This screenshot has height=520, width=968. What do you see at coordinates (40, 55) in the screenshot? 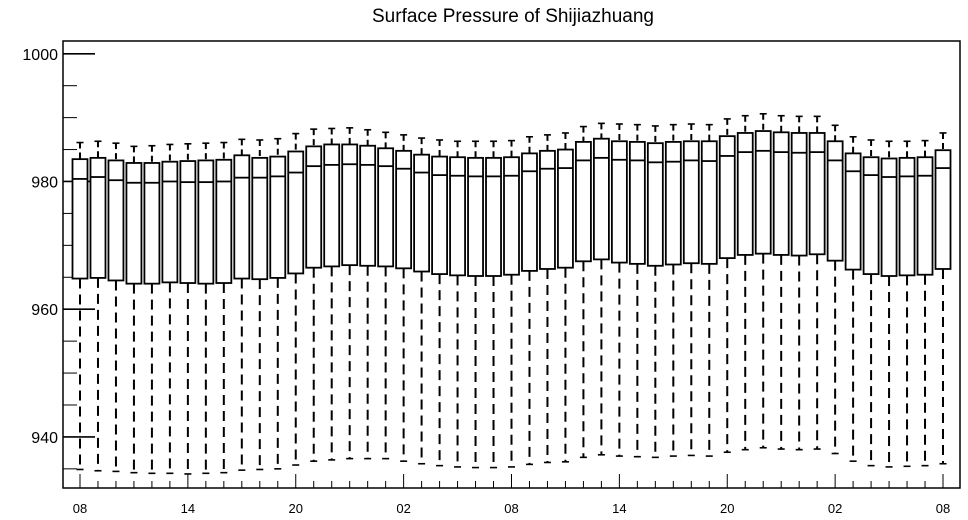
I see `y-tick-label: 1000` at bounding box center [40, 55].